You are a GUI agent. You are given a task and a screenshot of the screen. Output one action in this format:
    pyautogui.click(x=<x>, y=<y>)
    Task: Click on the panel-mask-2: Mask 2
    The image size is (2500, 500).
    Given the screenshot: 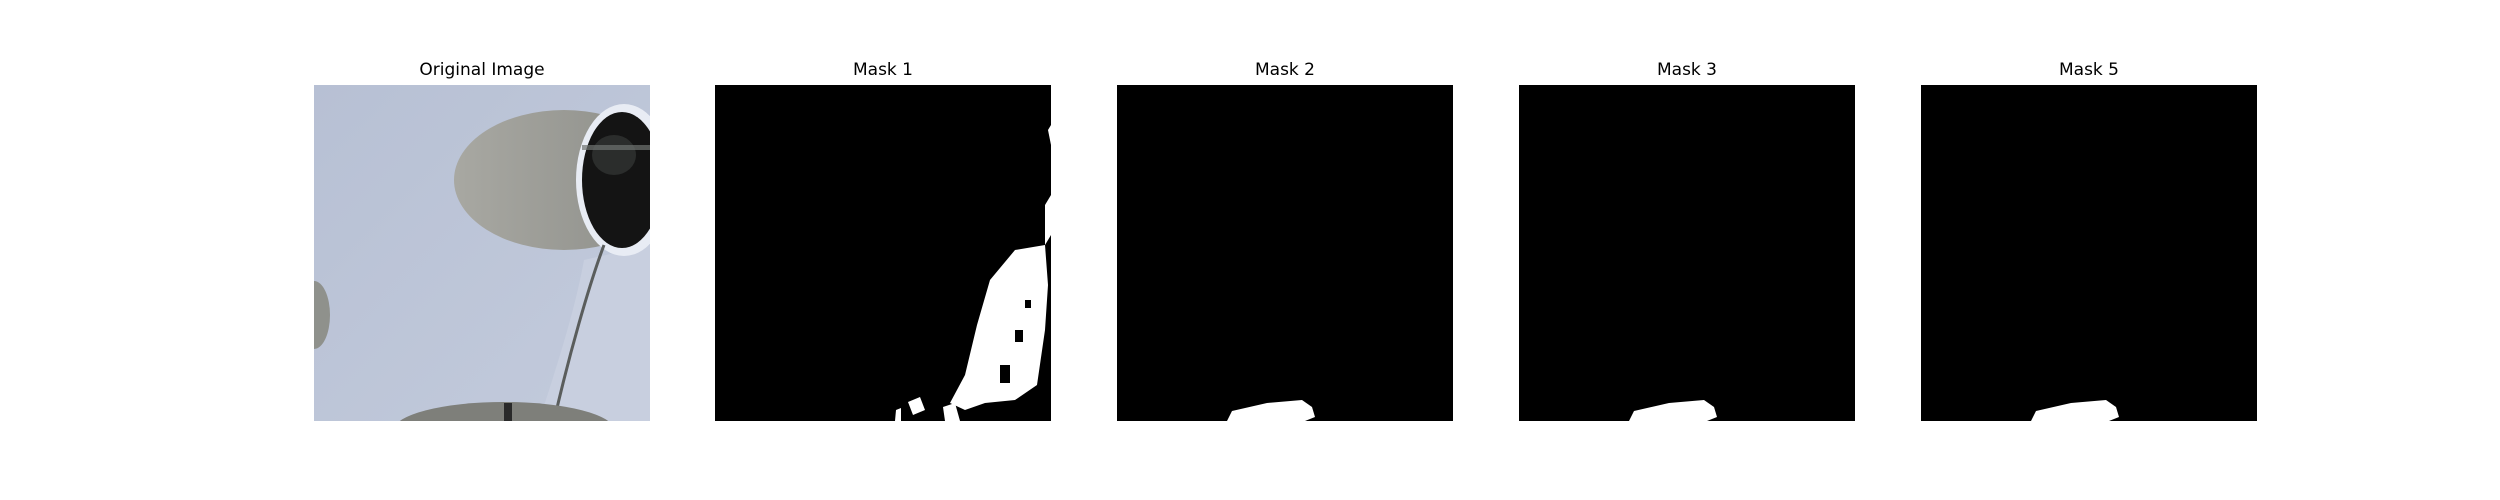 What is the action you would take?
    pyautogui.click(x=1285, y=250)
    